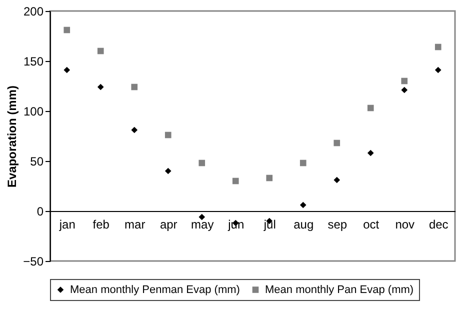 The height and width of the screenshot is (317, 474). What do you see at coordinates (169, 225) in the screenshot?
I see `x-tick-label: apr` at bounding box center [169, 225].